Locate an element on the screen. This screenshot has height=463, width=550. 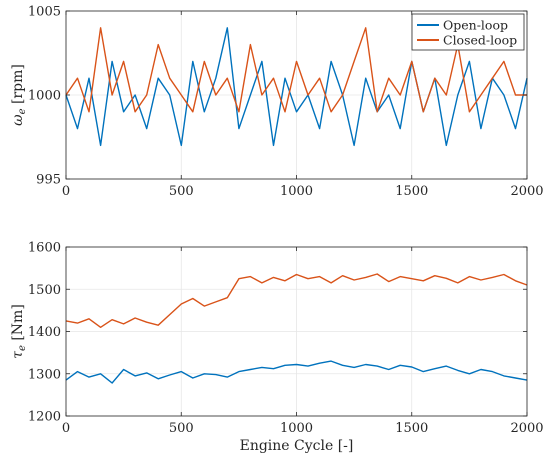
y-tick-label: 995 is located at coordinates (48, 180).